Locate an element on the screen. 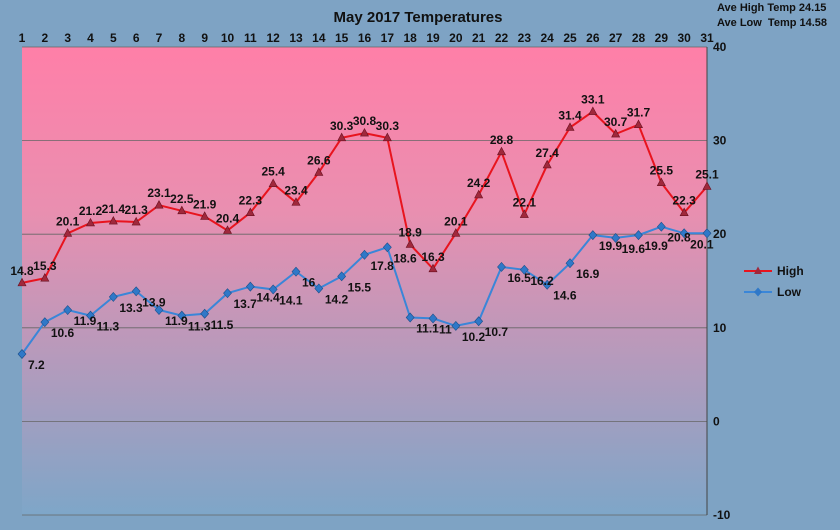 The height and width of the screenshot is (530, 840). x-tick-label: 7 is located at coordinates (159, 38).